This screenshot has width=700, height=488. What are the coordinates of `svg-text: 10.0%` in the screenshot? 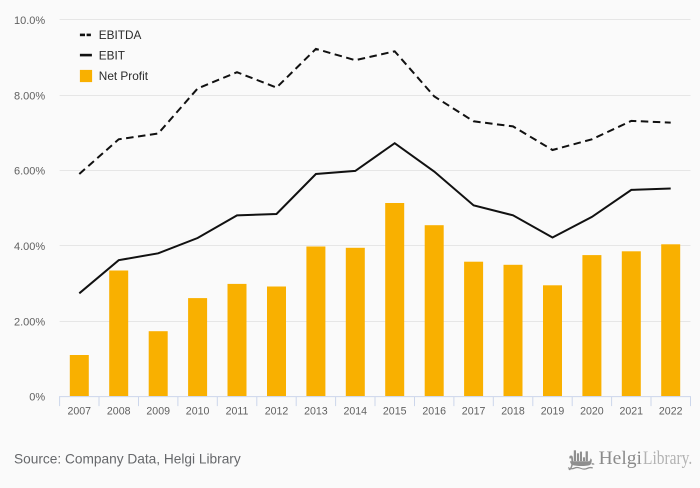 It's located at (29, 21).